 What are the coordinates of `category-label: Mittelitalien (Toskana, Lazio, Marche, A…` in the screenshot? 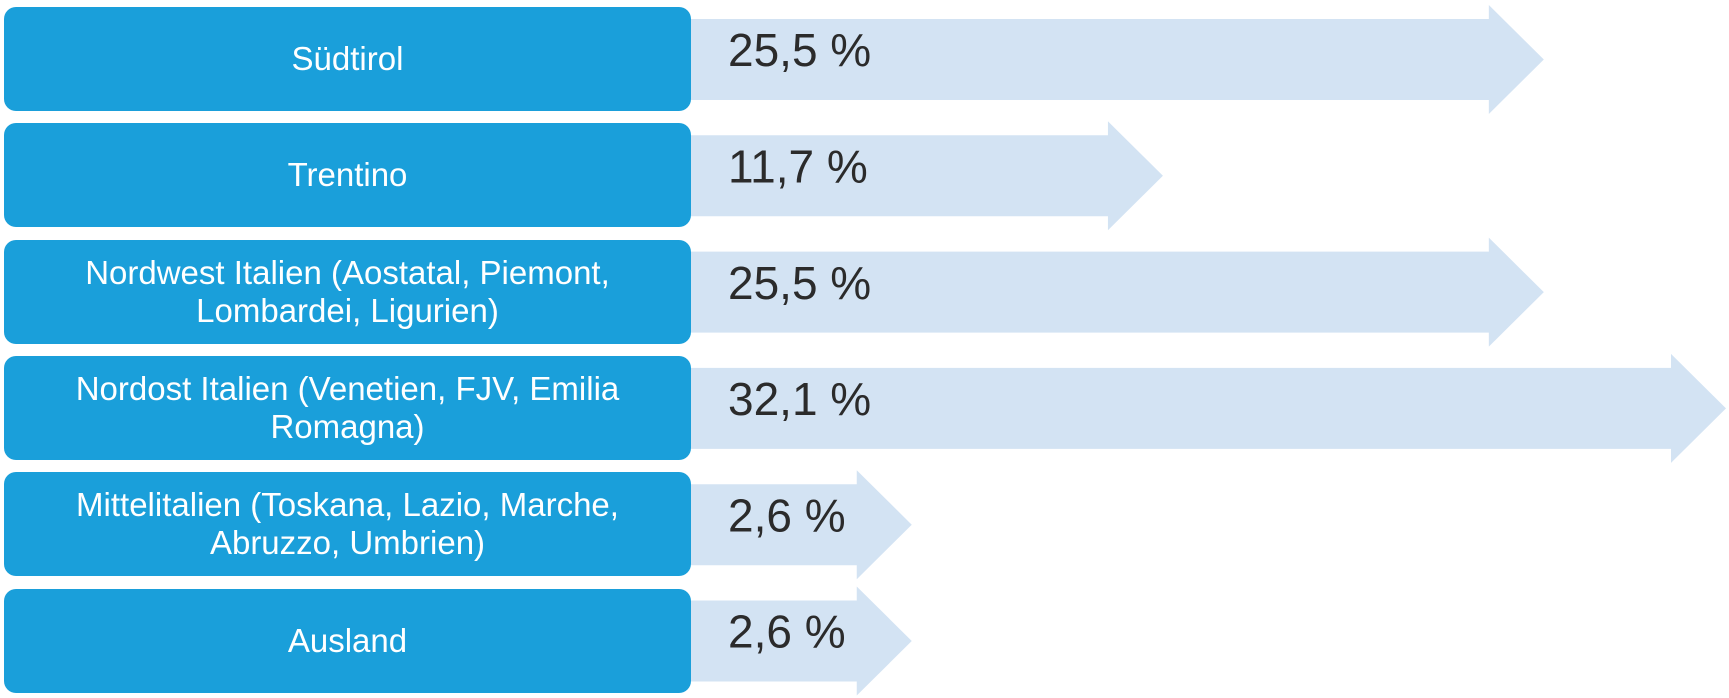 It's located at (347, 524).